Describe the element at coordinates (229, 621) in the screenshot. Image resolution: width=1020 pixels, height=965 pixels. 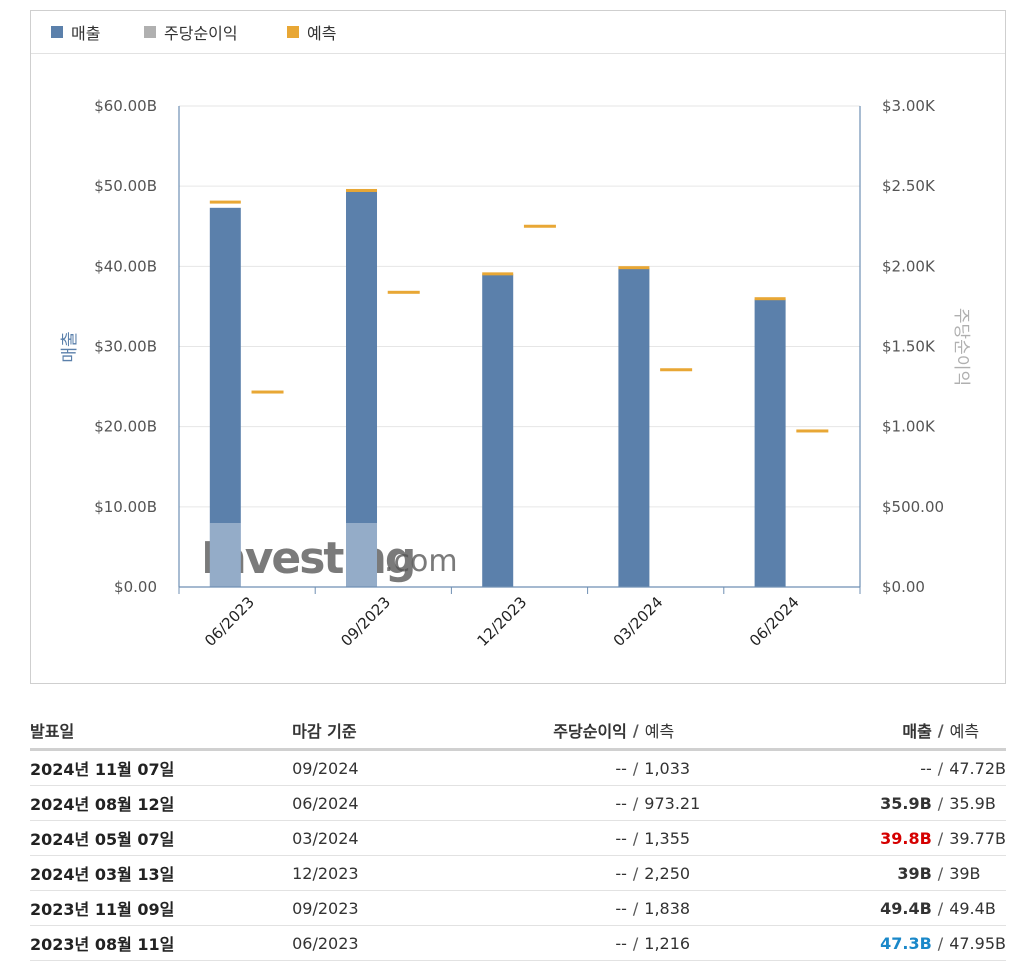
I see `x-tick-label: 06/2023` at that location.